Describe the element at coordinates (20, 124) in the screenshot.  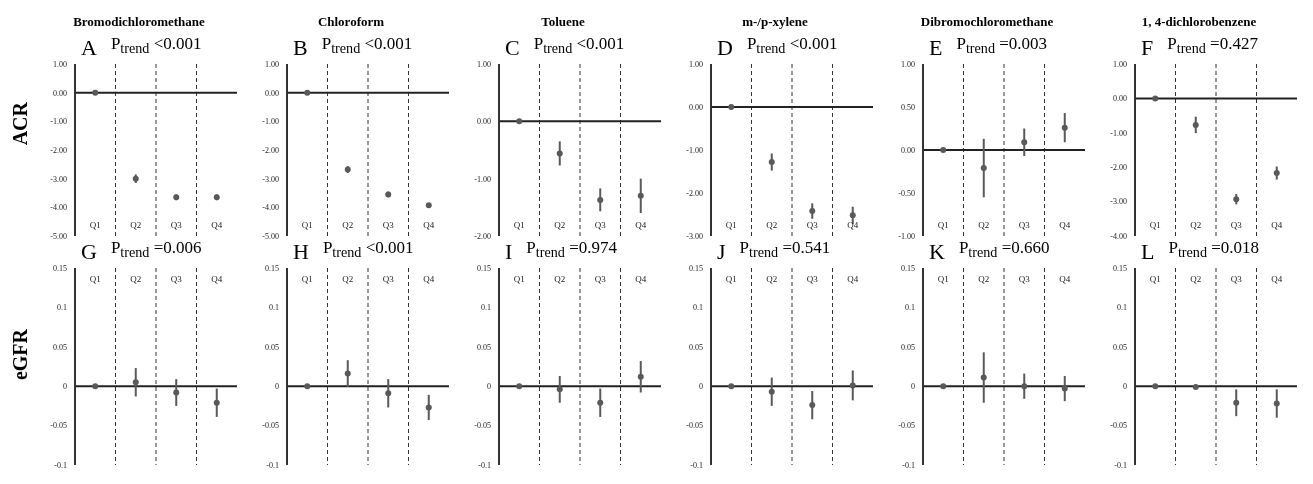
I see `y-axis-title: ACR` at that location.